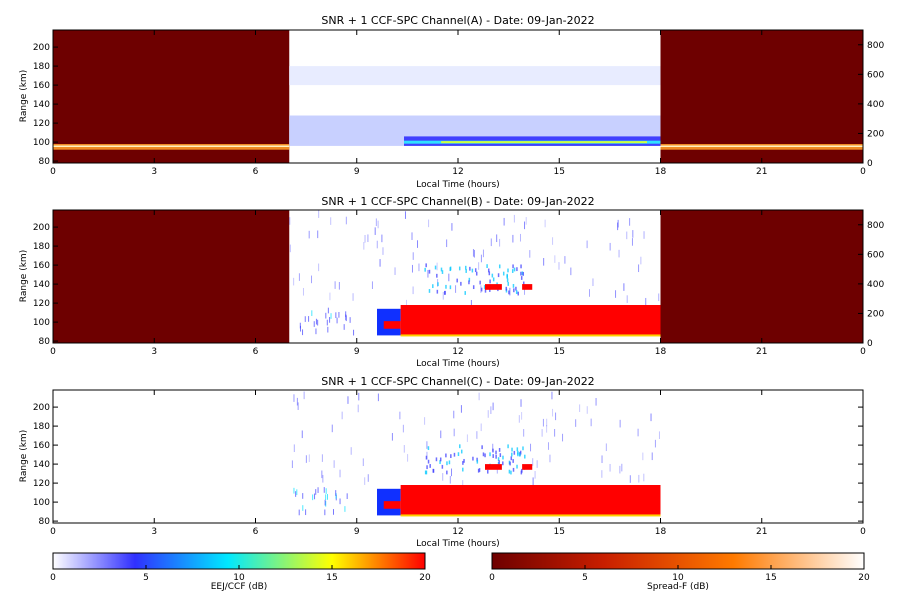  I want to click on x-tick-label: 0, so click(863, 532).